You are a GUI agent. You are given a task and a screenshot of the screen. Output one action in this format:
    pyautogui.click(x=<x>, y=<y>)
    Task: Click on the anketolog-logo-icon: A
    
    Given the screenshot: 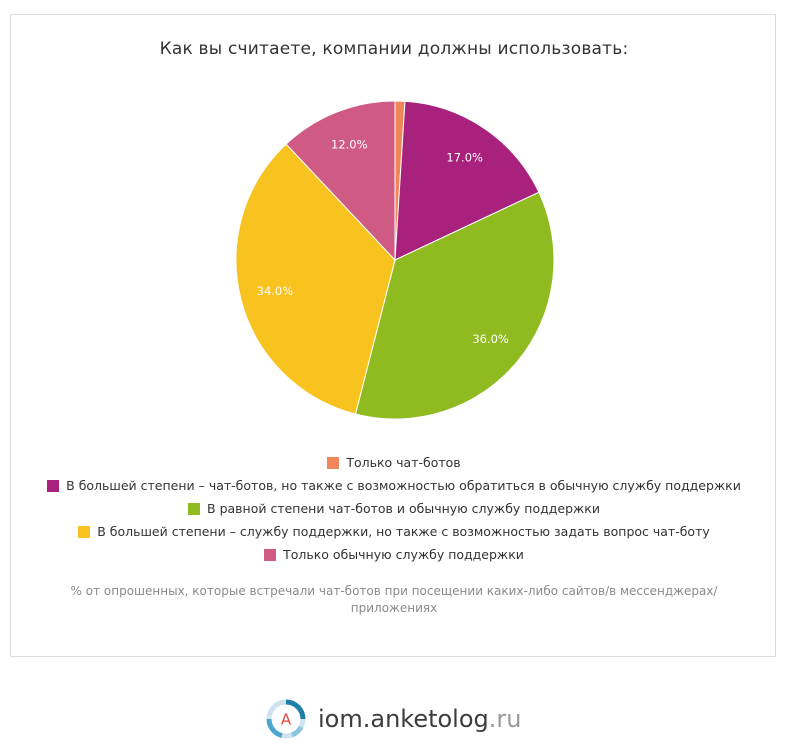 What is the action you would take?
    pyautogui.click(x=286, y=719)
    